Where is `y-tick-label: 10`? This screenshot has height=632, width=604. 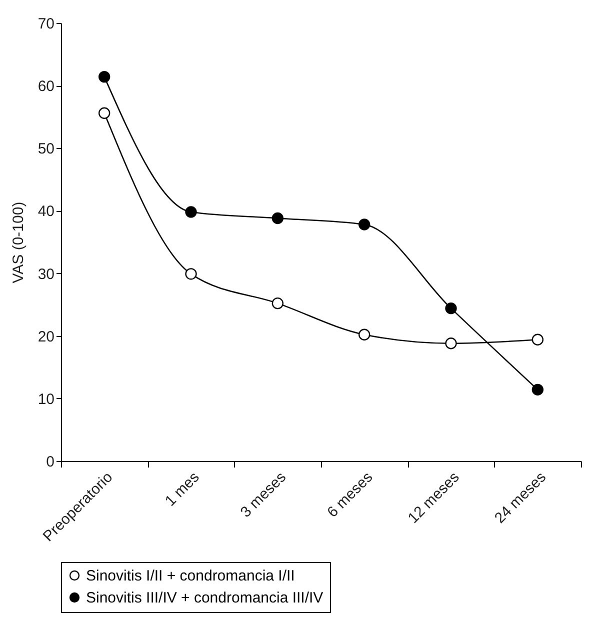 y-tick-label: 10 is located at coordinates (46, 399).